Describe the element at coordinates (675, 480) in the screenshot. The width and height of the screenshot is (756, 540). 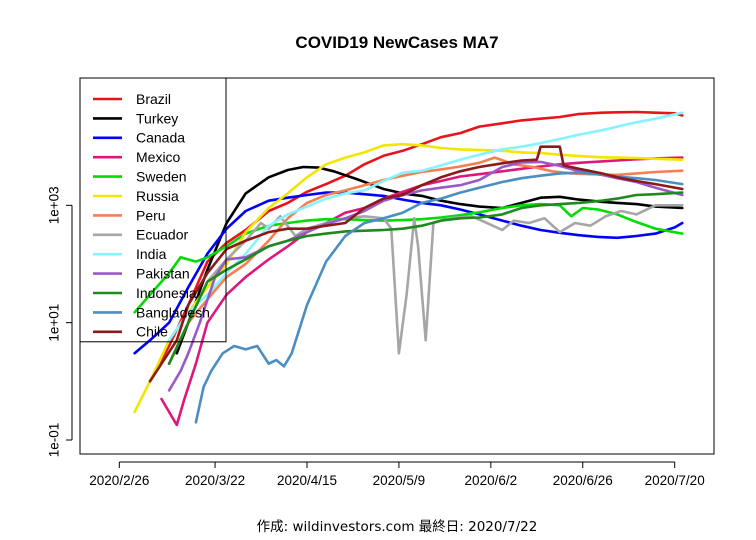
I see `x-tick-label: 2020/7/20` at that location.